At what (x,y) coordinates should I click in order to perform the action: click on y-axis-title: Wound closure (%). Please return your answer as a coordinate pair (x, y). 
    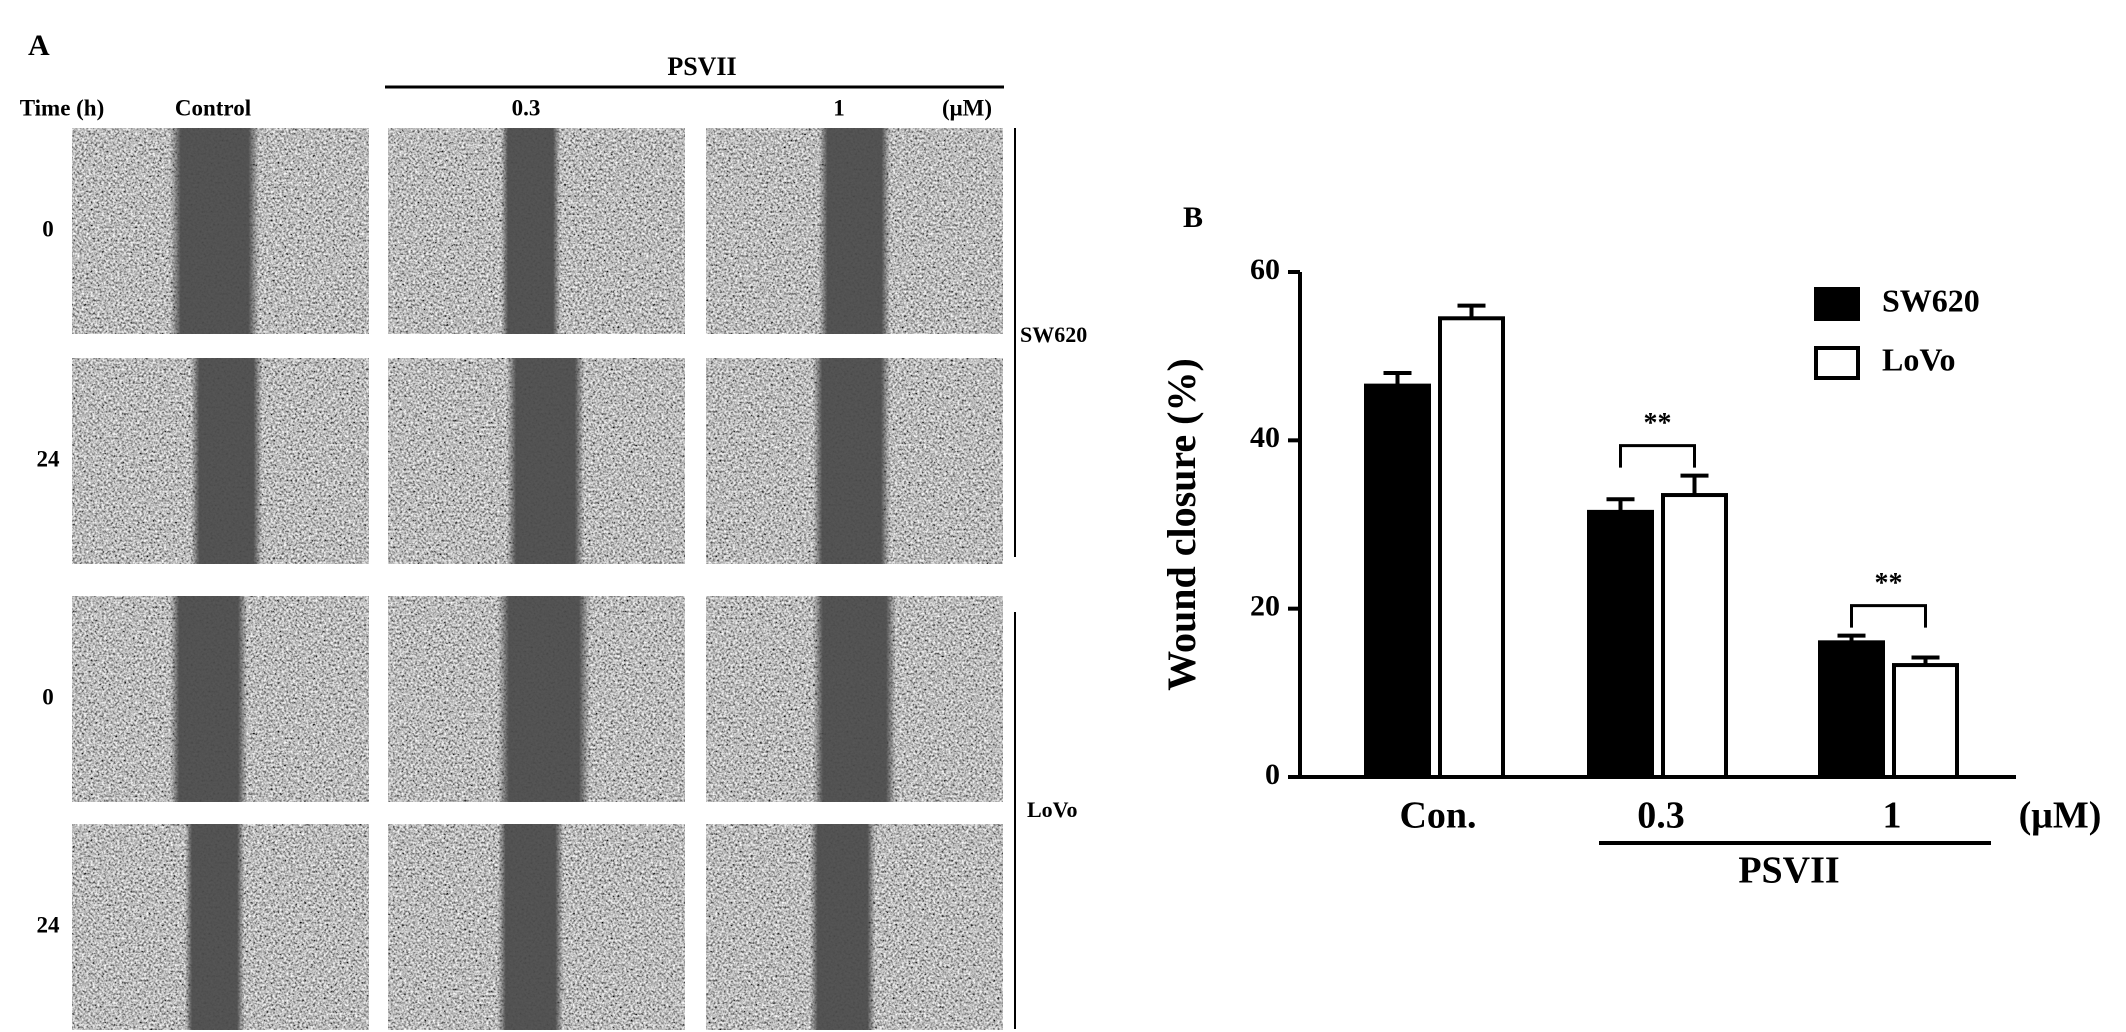
    Looking at the image, I should click on (1181, 524).